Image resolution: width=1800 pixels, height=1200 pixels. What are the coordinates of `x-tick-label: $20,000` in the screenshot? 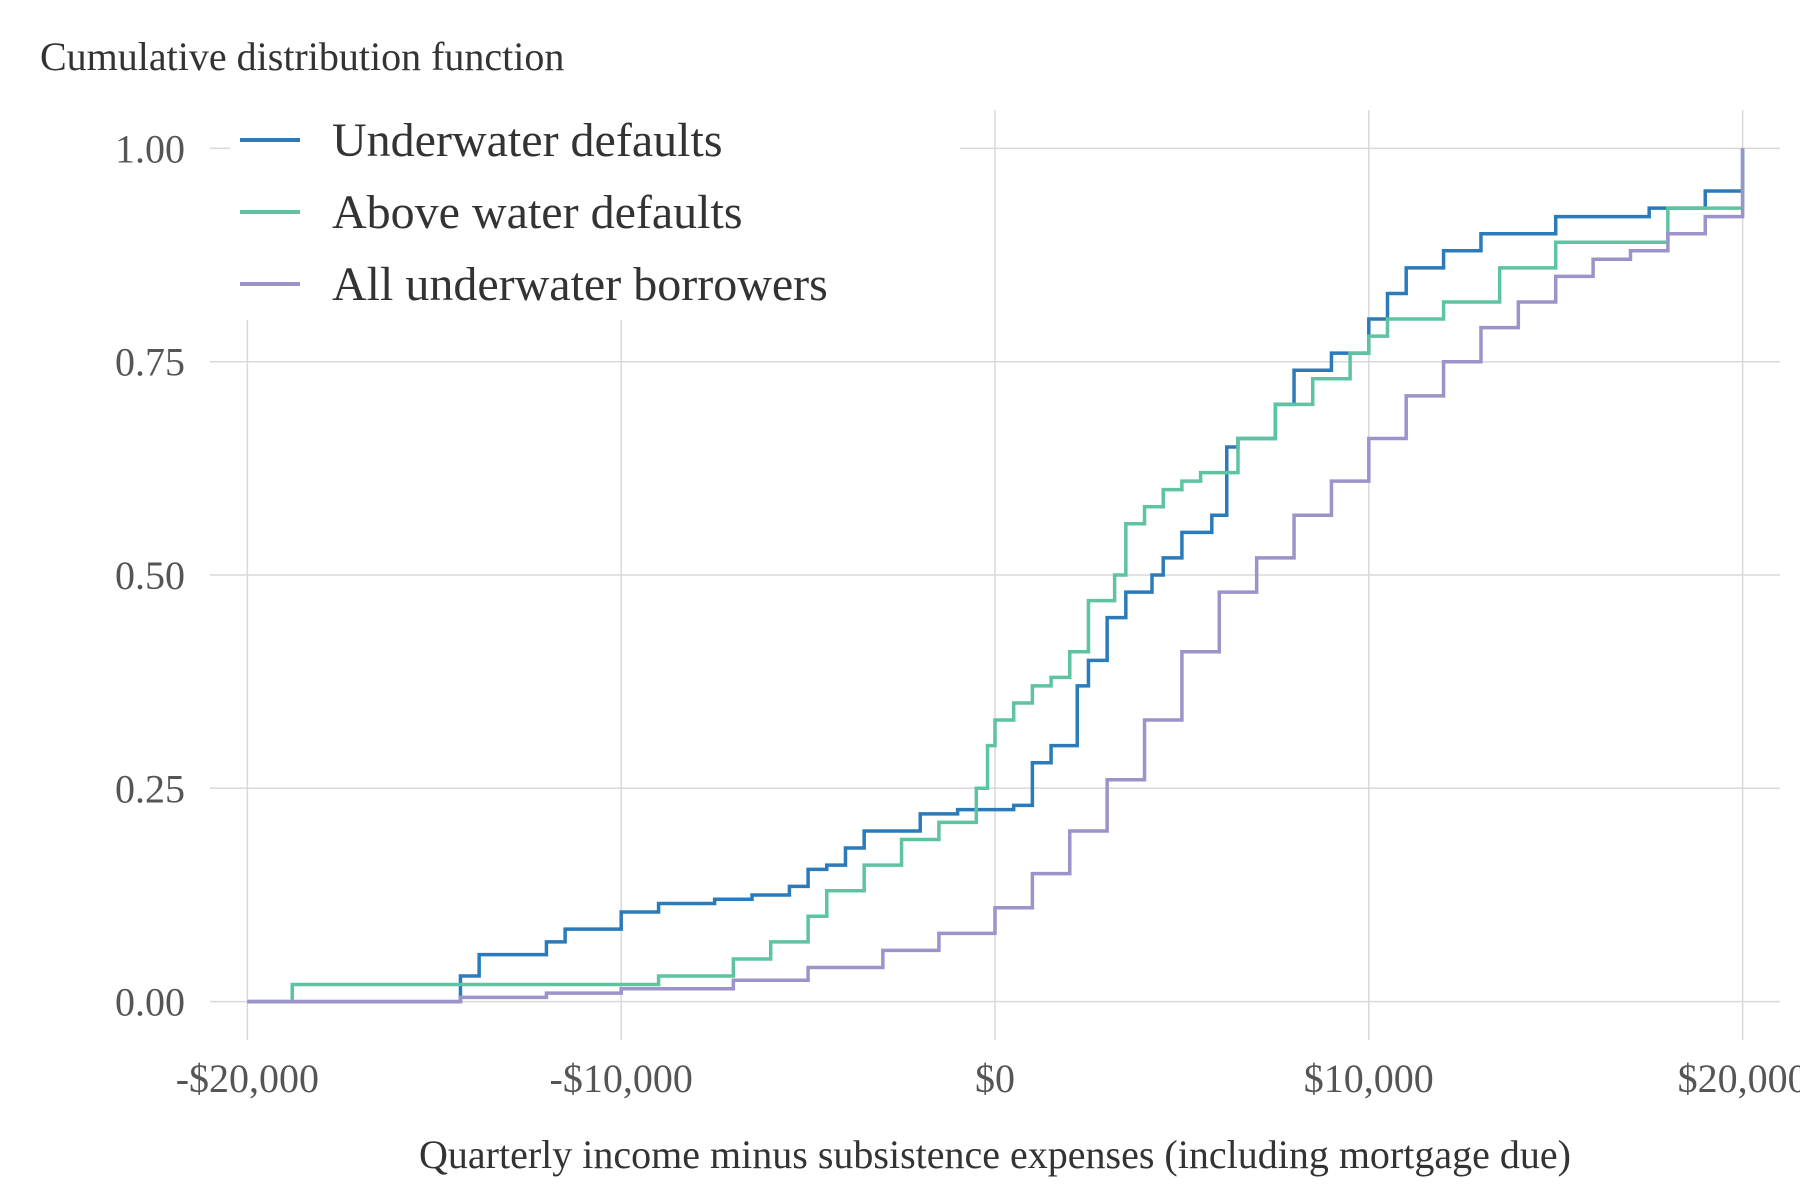 It's located at (1739, 1078).